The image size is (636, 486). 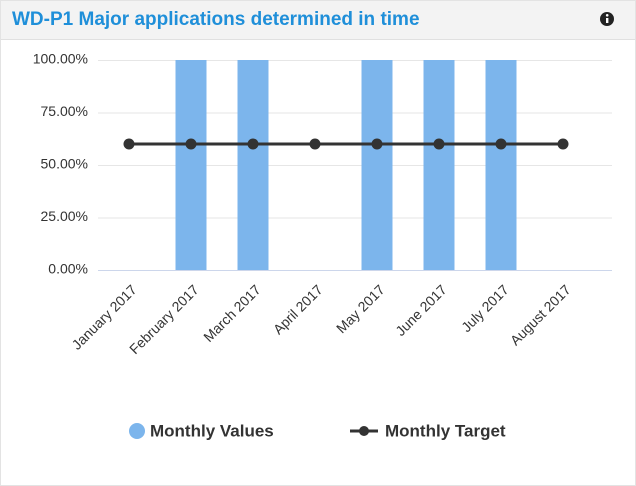 What do you see at coordinates (445, 430) in the screenshot?
I see `legend-label: Monthly Target` at bounding box center [445, 430].